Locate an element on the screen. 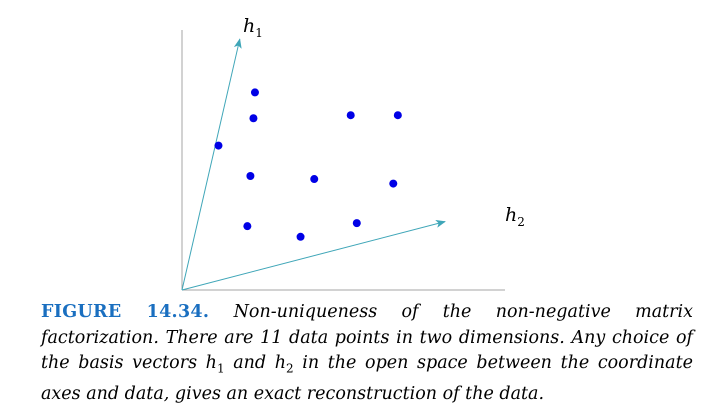 This screenshot has width=721, height=408. basis-vector-h1 is located at coordinates (211, 164).